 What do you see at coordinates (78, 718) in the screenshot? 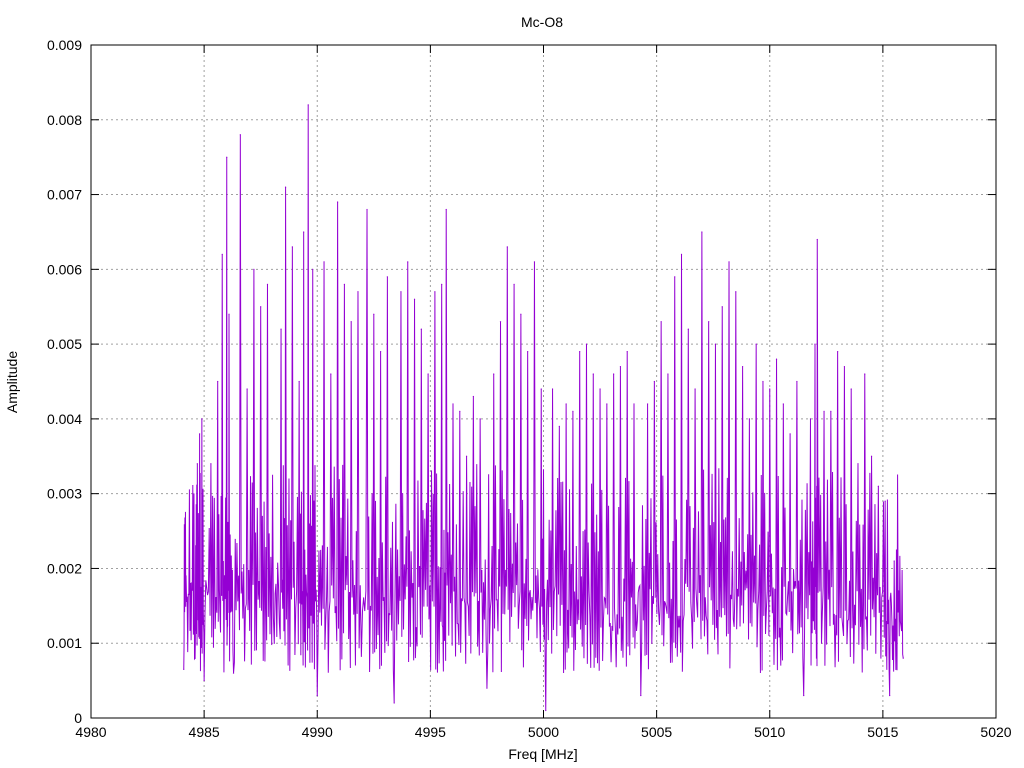
I see `y-tick-label: 0` at bounding box center [78, 718].